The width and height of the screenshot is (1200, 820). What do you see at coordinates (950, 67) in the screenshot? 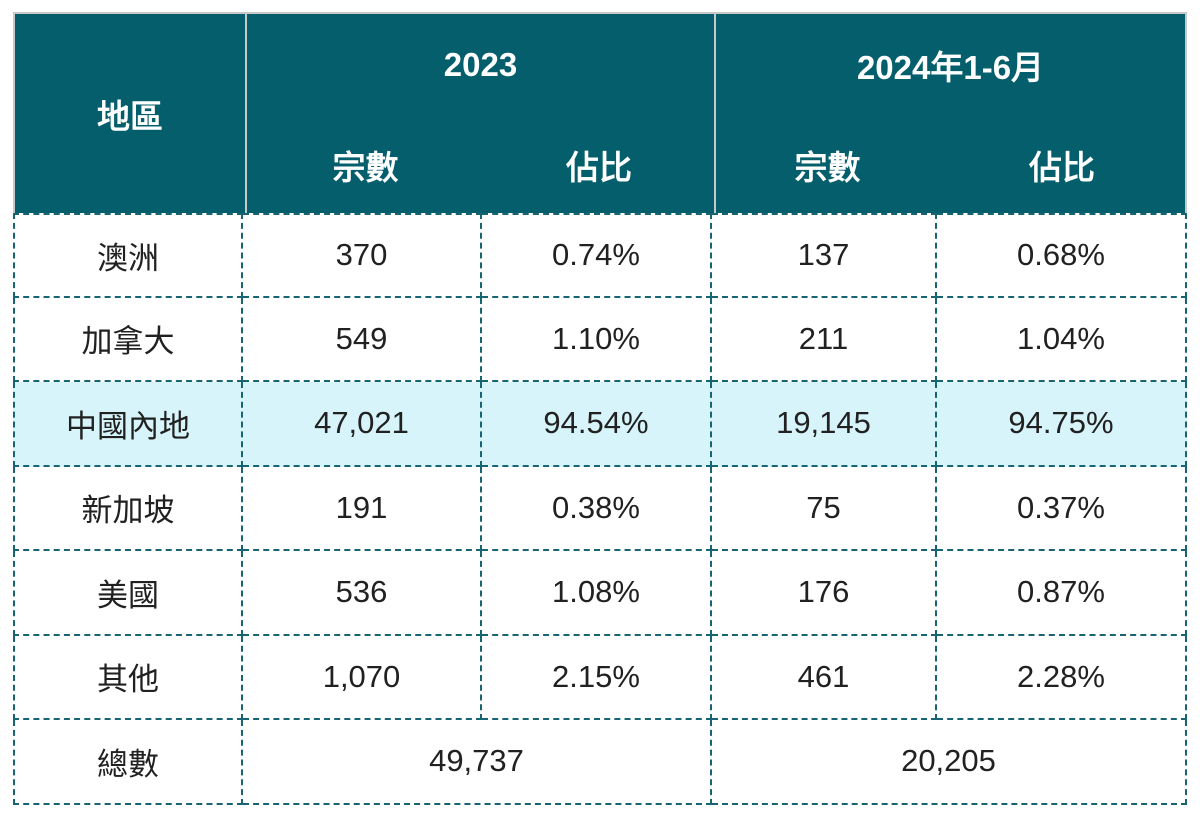
I see `header-group-2024-title: 2024年1-6月` at bounding box center [950, 67].